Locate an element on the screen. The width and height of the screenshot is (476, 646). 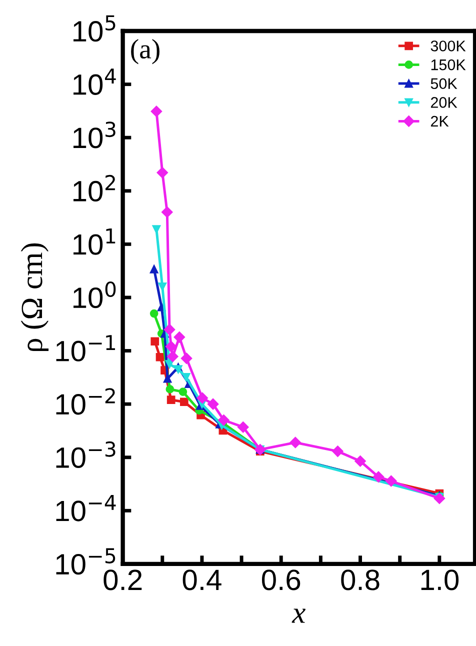
x-tick-label: 0.6 is located at coordinates (281, 580).